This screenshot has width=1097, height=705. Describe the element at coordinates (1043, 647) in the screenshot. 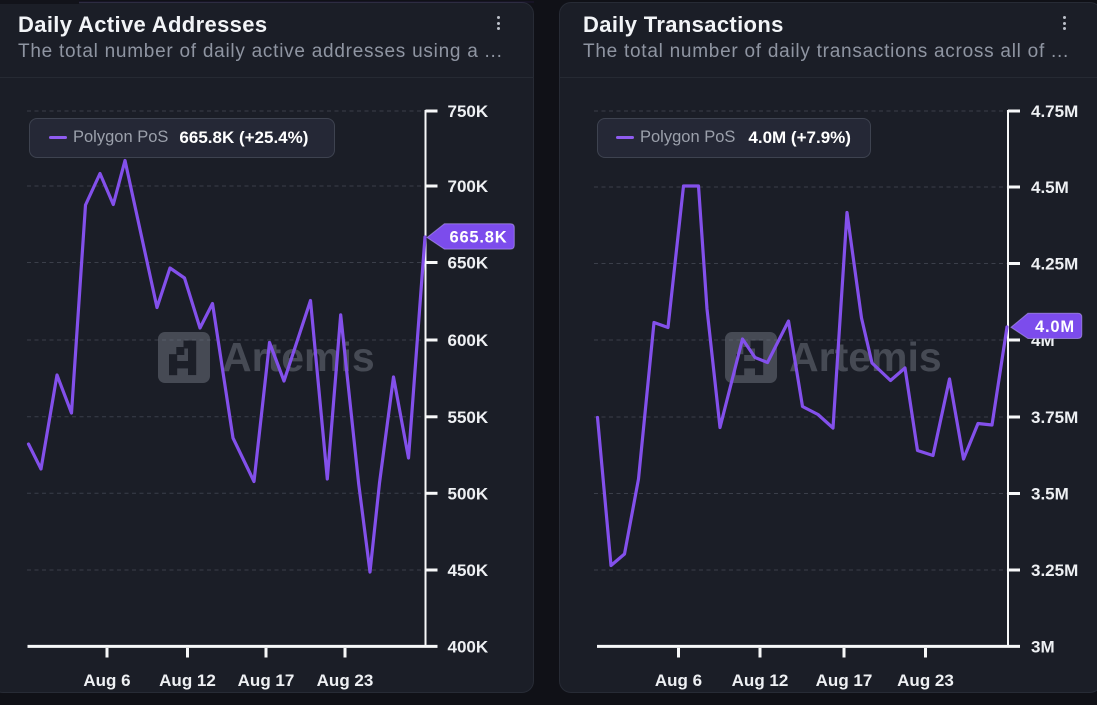

I see `svg-text: 3M` at that location.